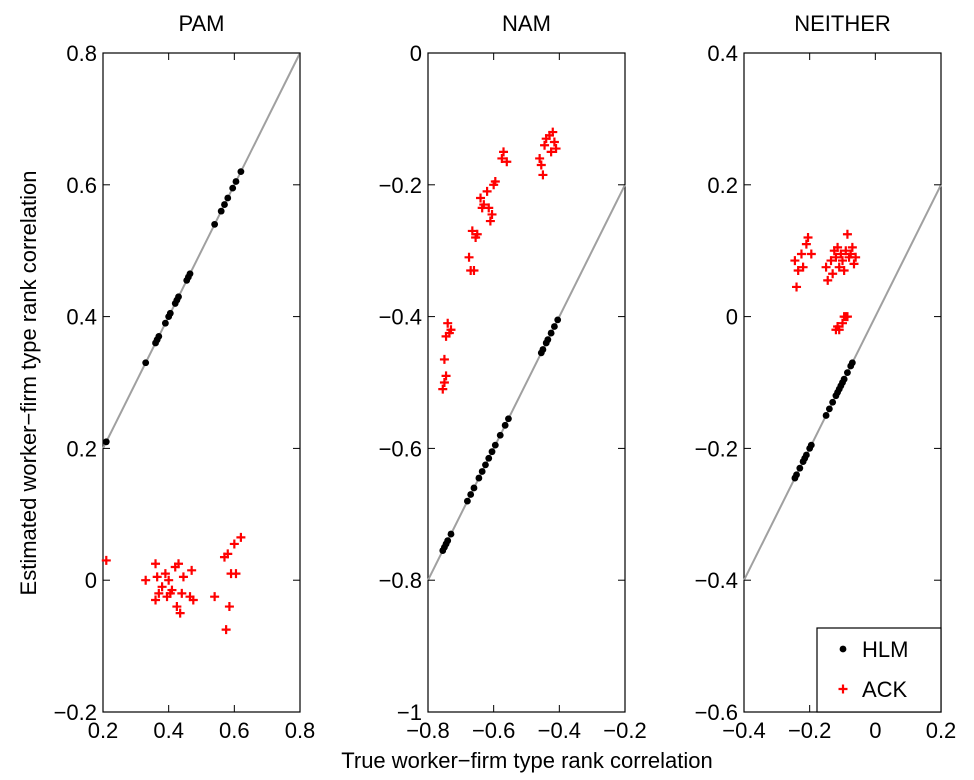 Image resolution: width=974 pixels, height=780 pixels. Describe the element at coordinates (300, 730) in the screenshot. I see `x-tick-label: 0.8` at that location.